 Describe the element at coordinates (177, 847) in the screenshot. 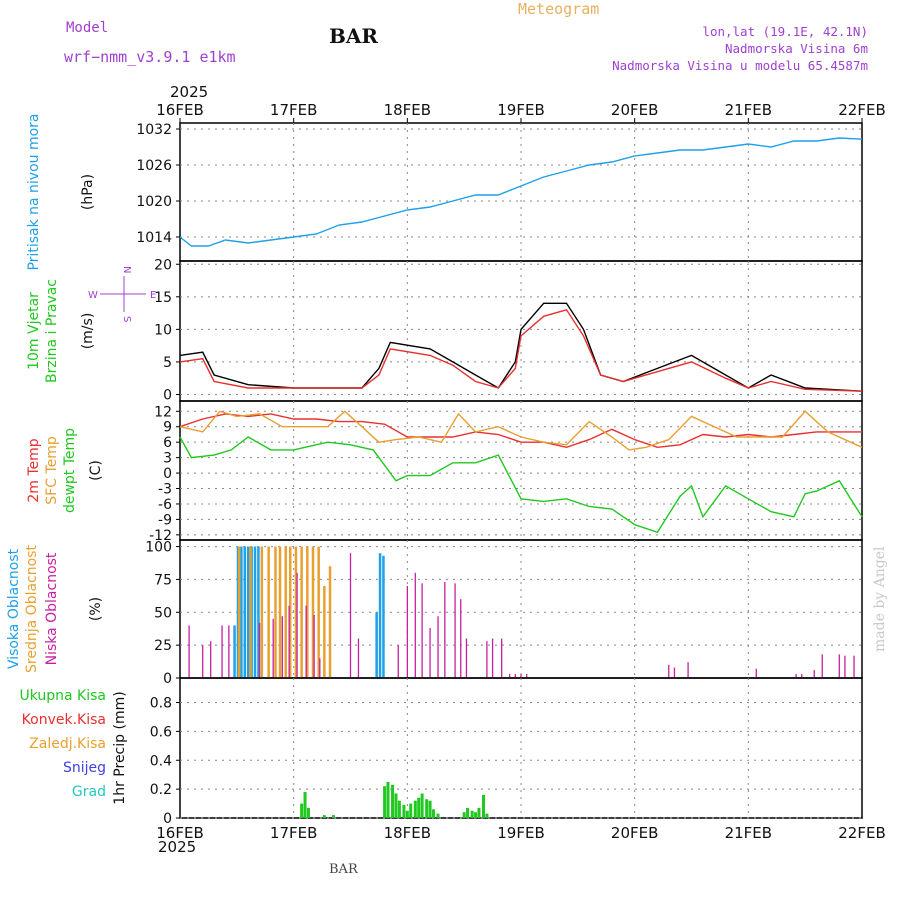

I see `year-bottom: 2025` at that location.